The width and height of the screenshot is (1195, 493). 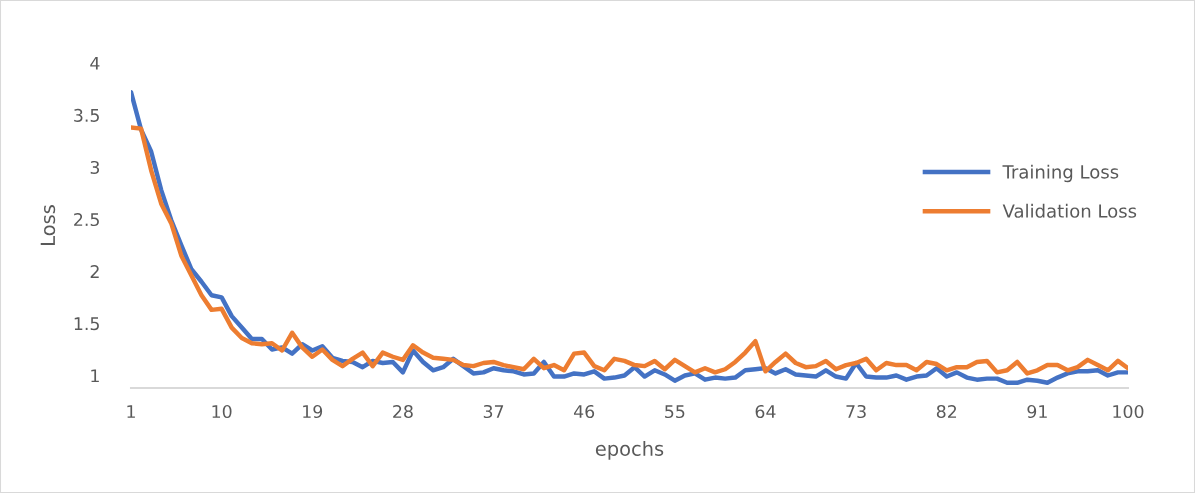 I want to click on x-tick-label: 91, so click(x=1037, y=411).